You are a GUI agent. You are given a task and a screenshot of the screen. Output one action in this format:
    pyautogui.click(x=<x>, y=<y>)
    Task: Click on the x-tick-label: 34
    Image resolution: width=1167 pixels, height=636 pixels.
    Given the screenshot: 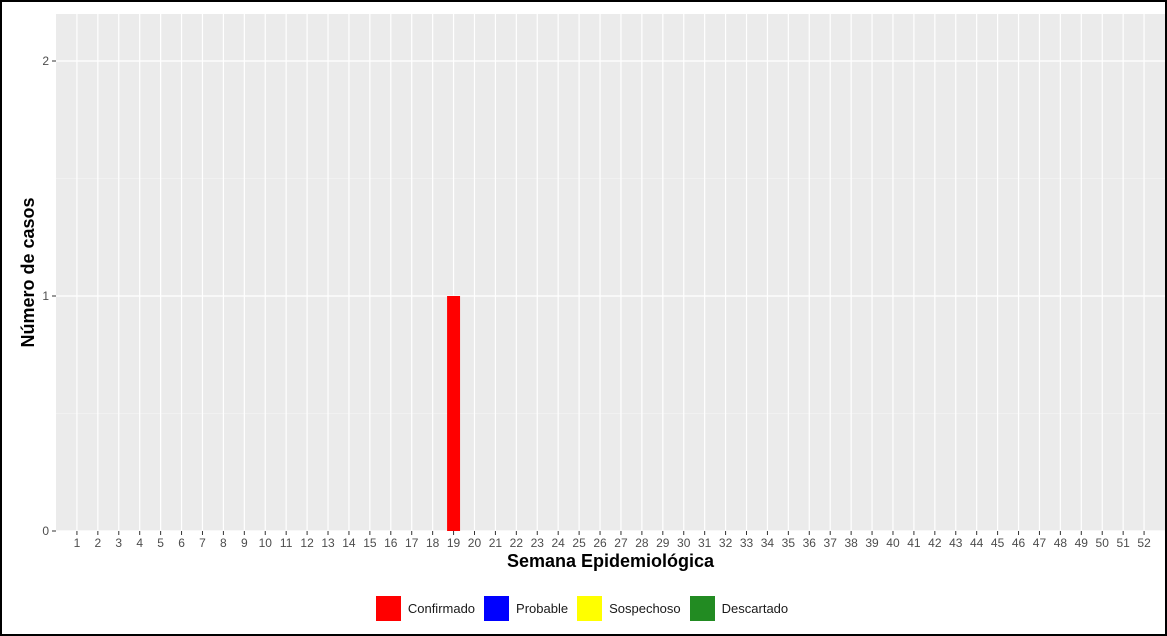 What is the action you would take?
    pyautogui.click(x=768, y=543)
    